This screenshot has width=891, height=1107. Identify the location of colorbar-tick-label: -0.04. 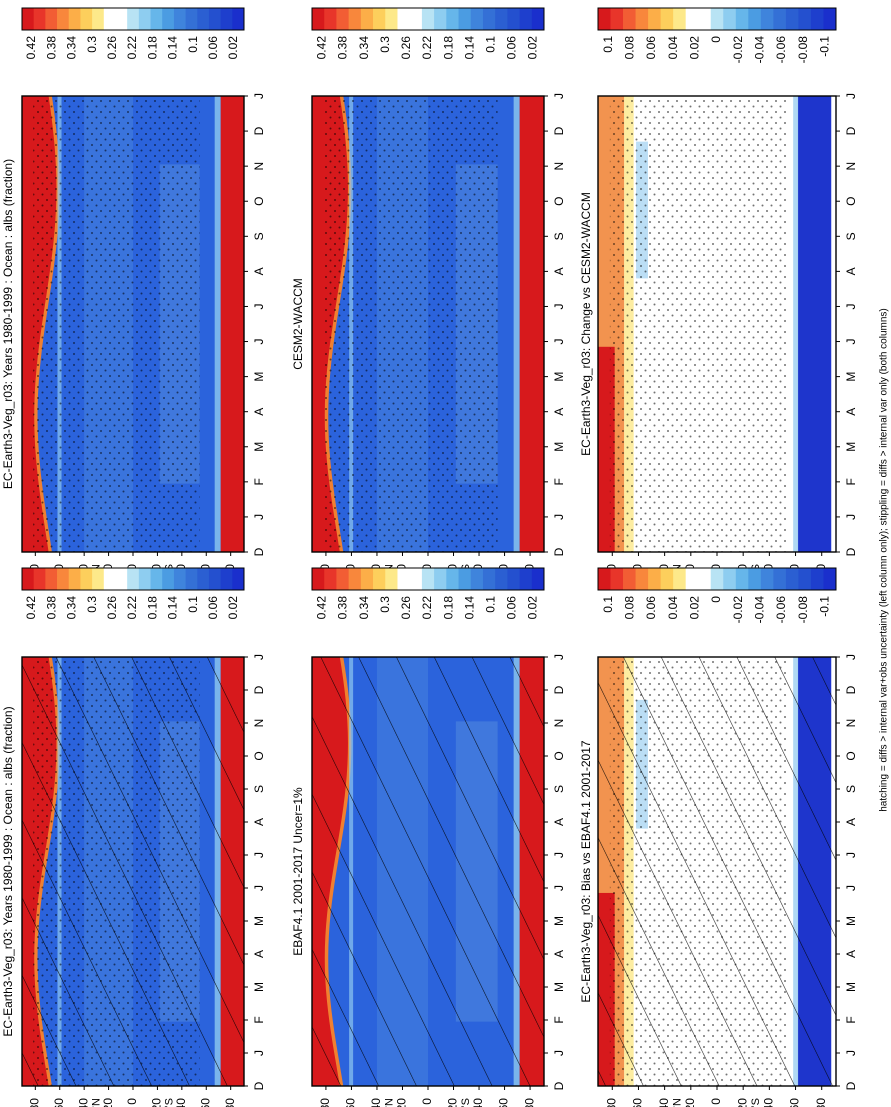
(759, 610).